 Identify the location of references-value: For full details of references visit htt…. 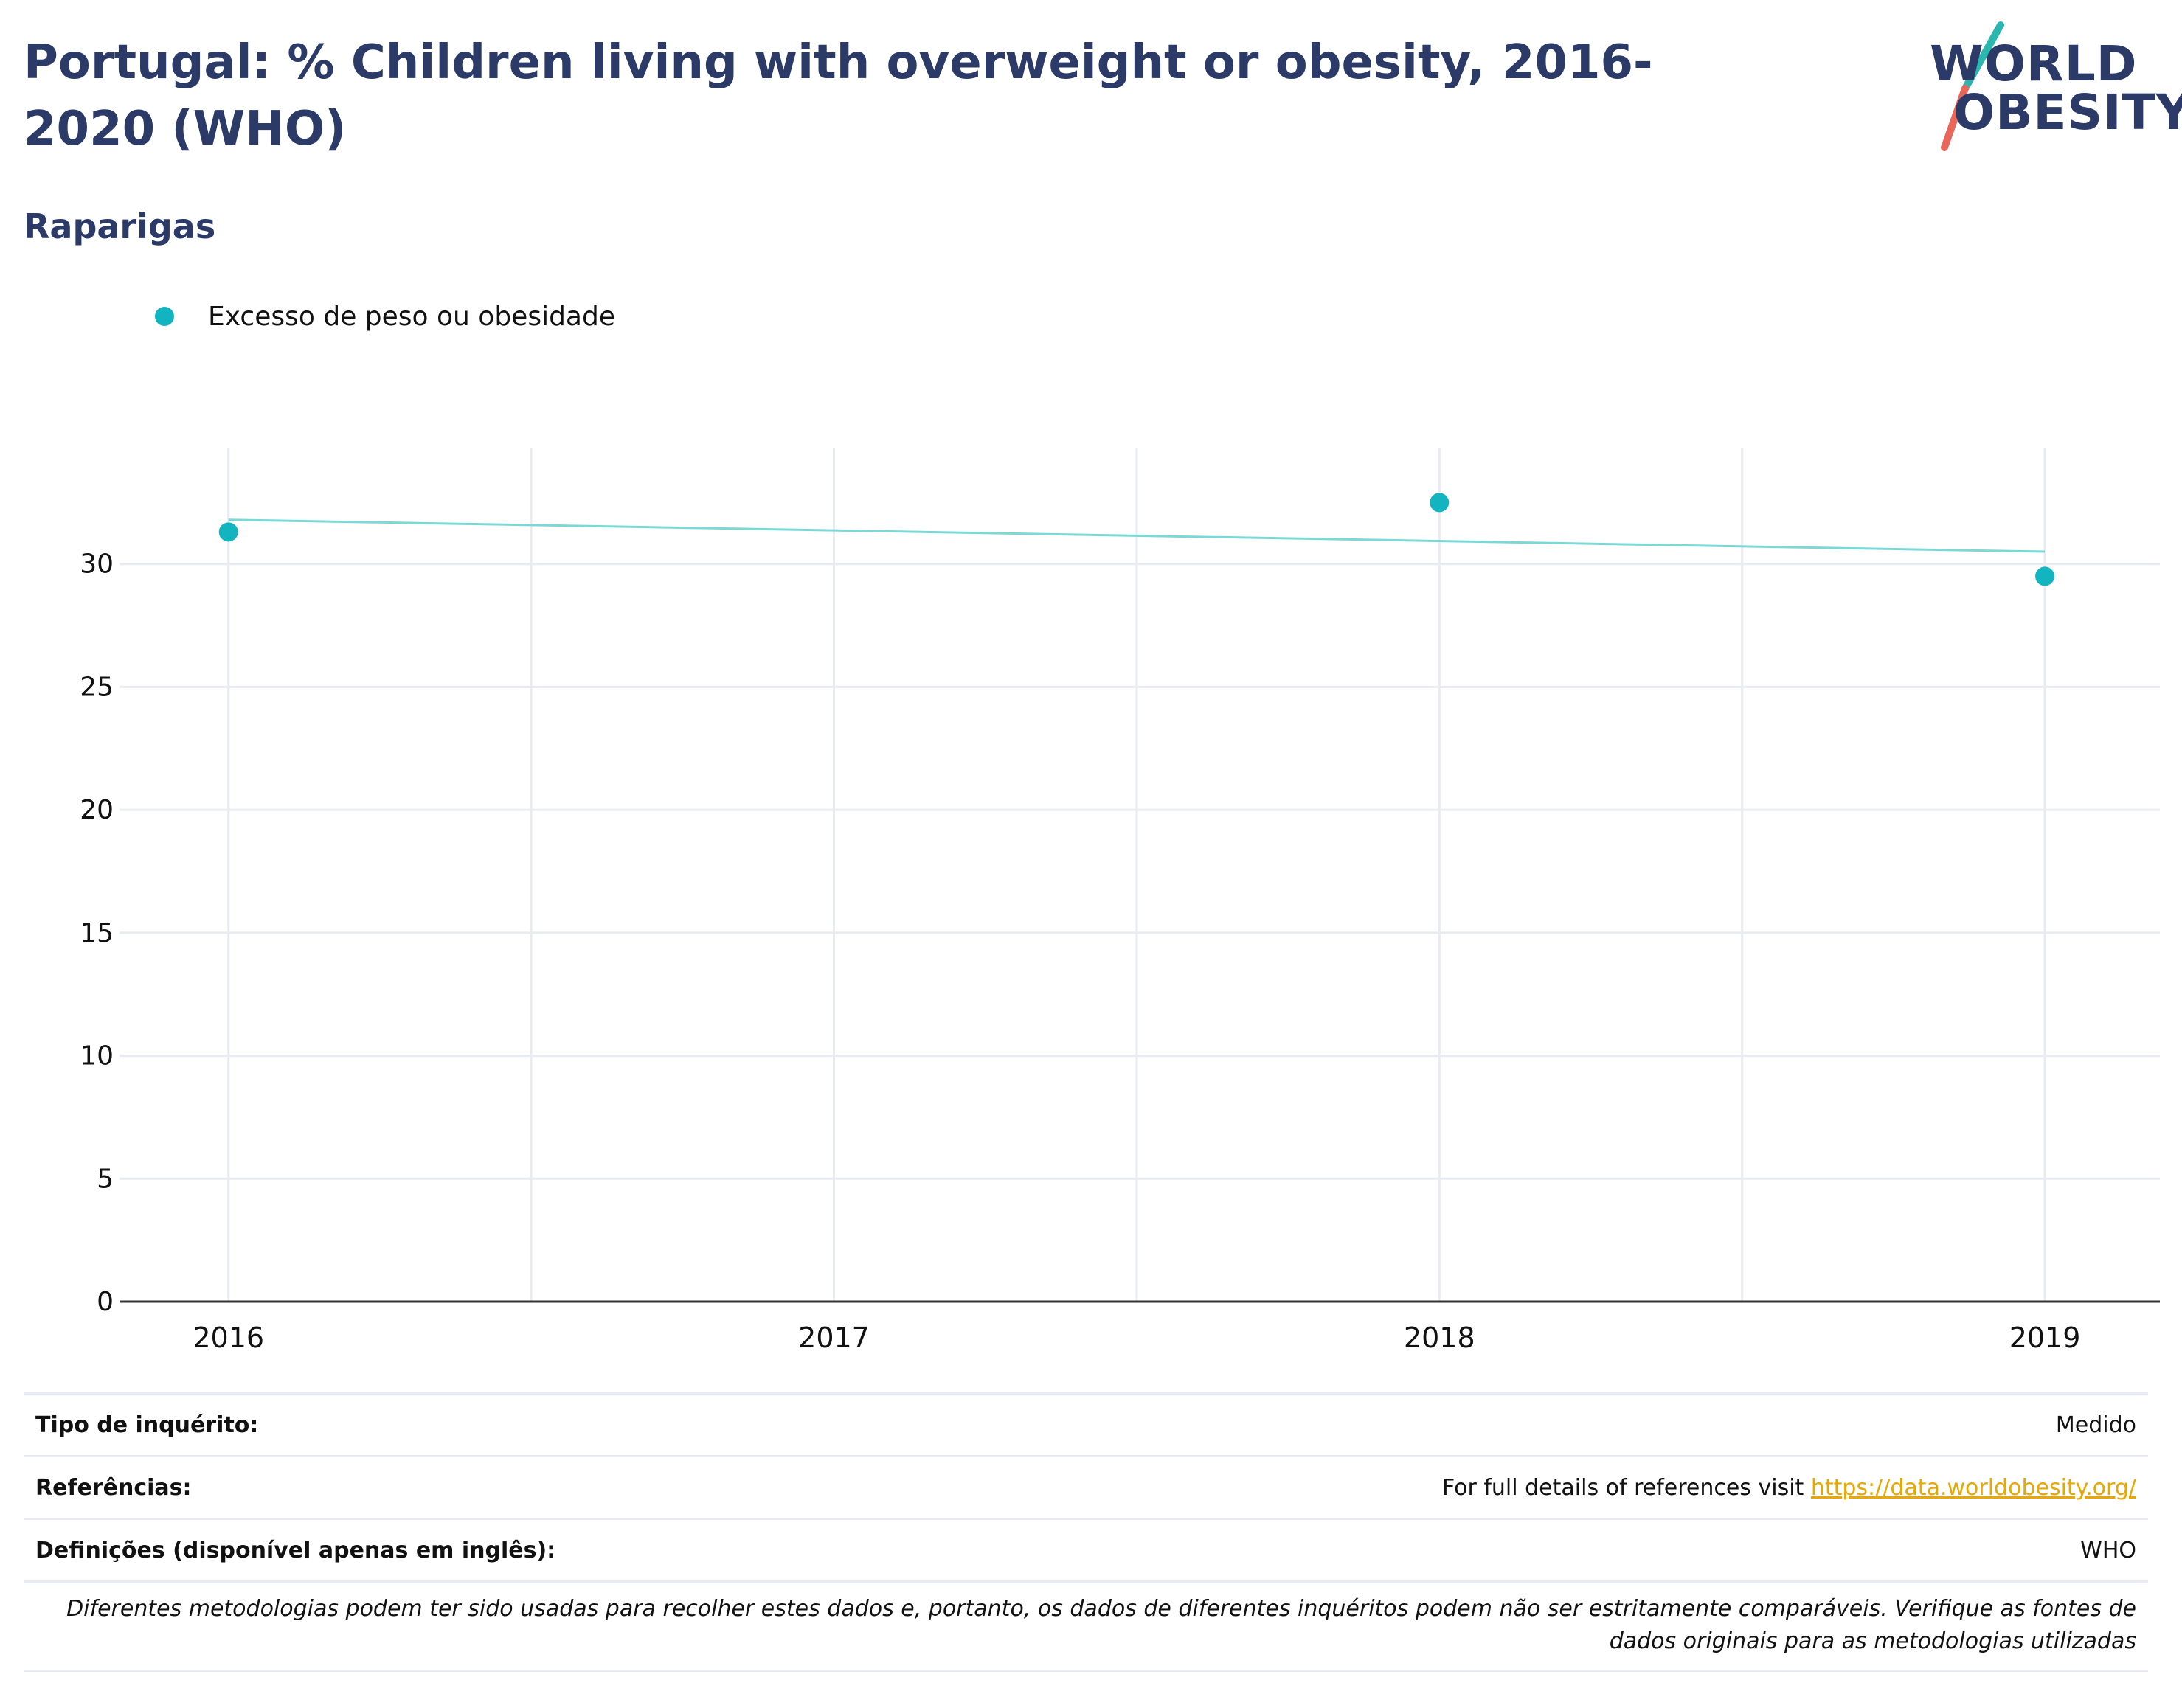
(1789, 1488).